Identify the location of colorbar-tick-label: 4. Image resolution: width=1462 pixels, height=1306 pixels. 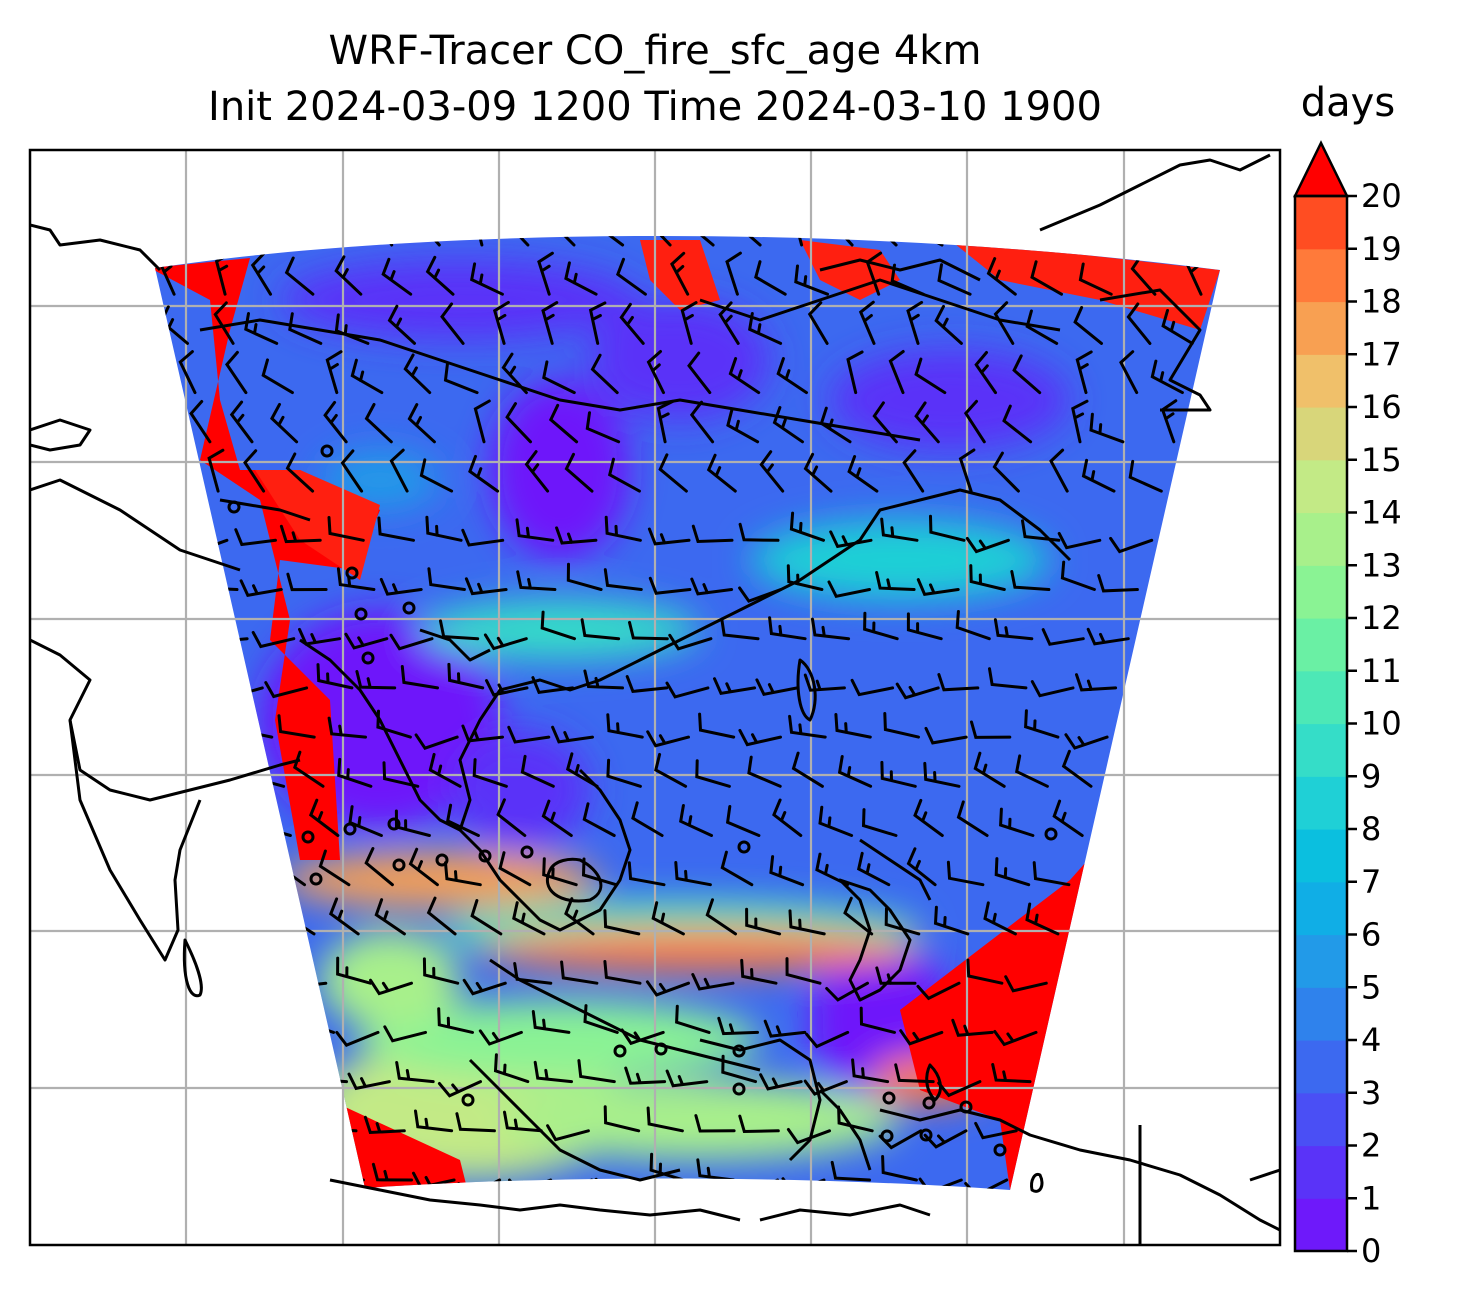
(1371, 1040).